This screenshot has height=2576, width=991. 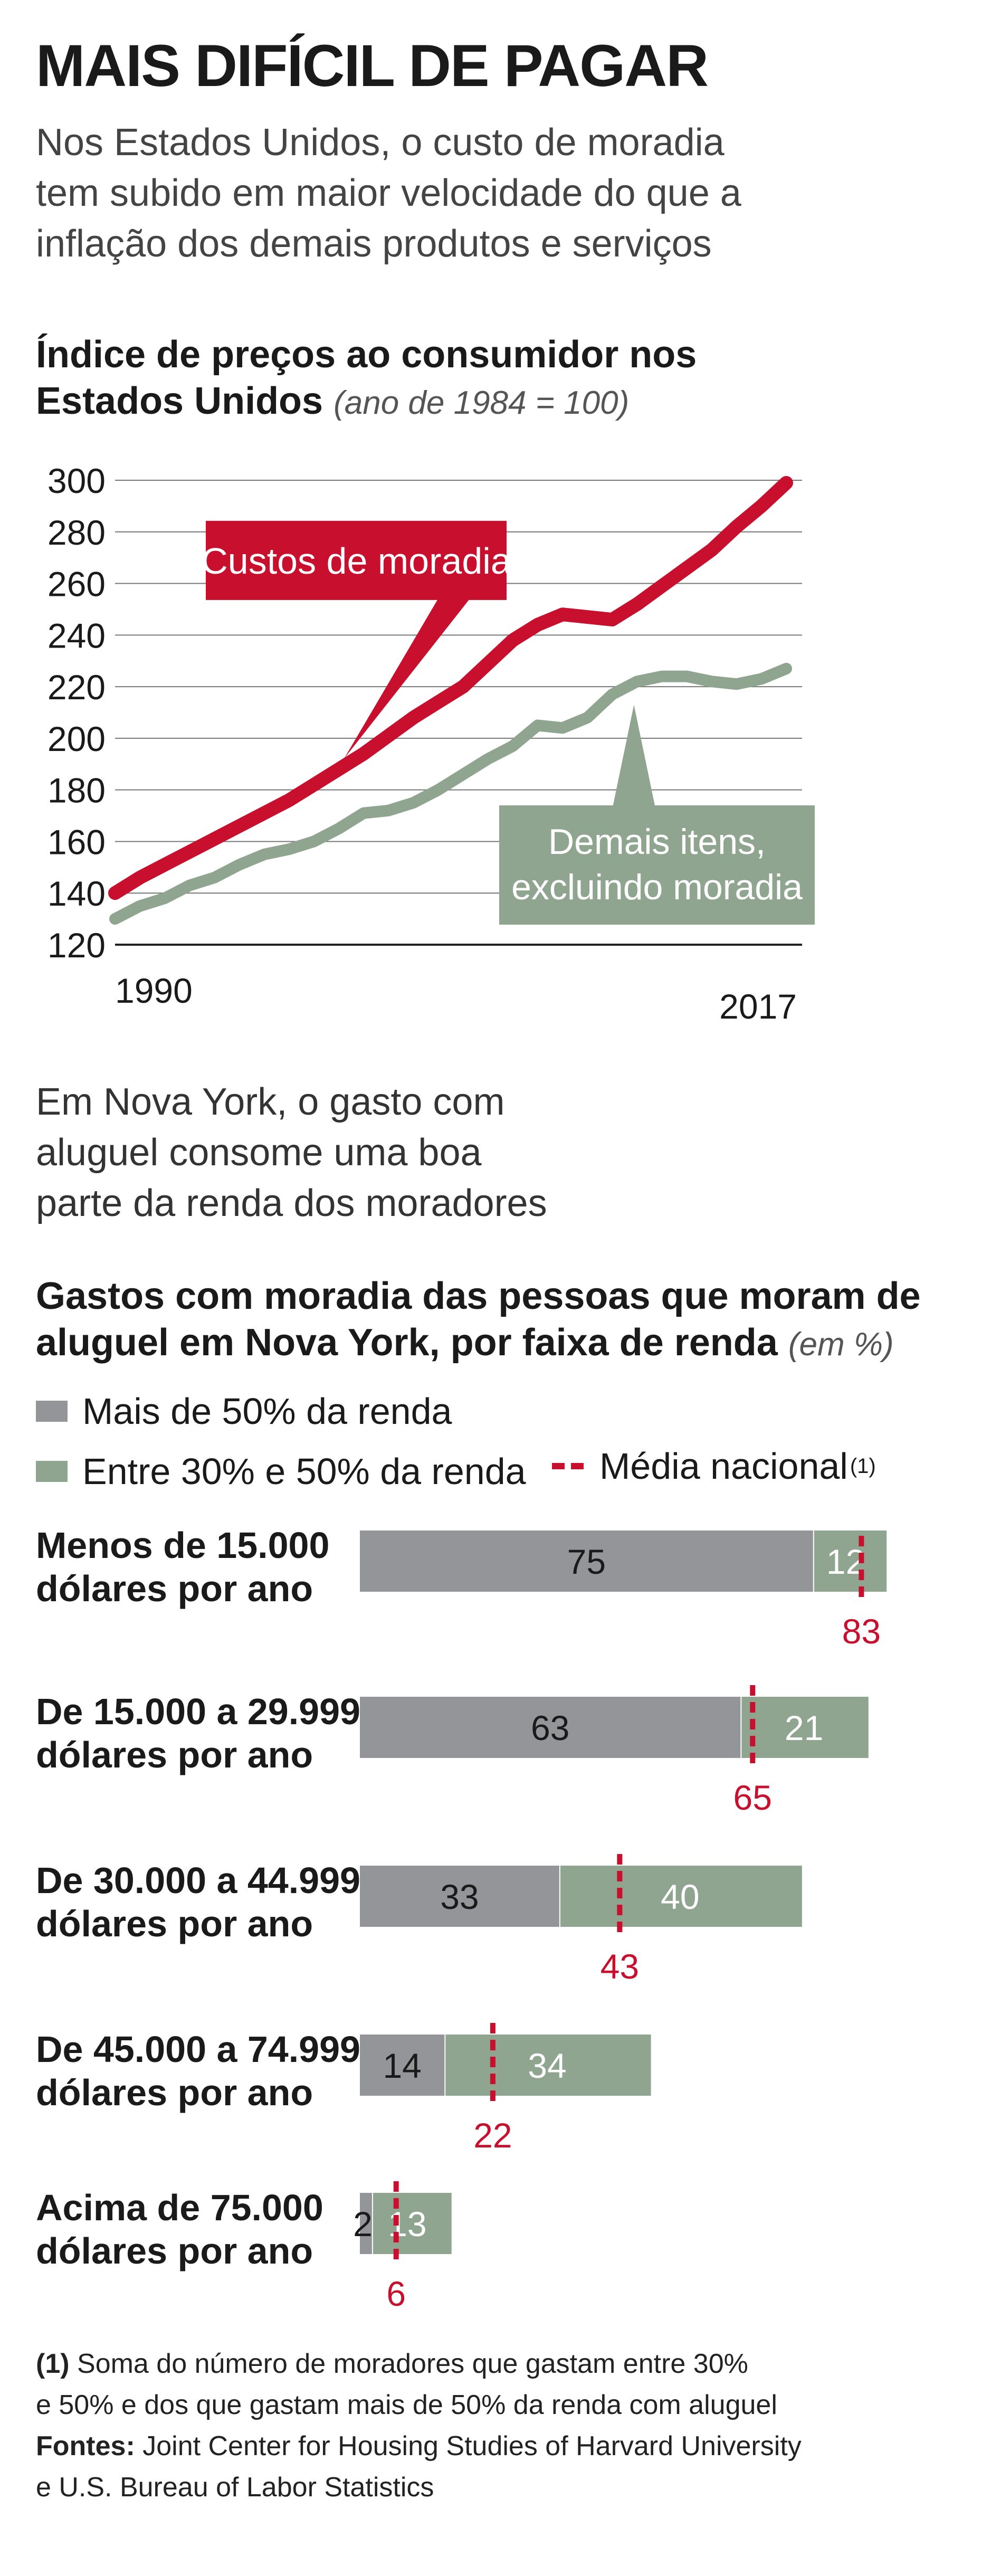 I want to click on legend-swatch-between, so click(x=52, y=1471).